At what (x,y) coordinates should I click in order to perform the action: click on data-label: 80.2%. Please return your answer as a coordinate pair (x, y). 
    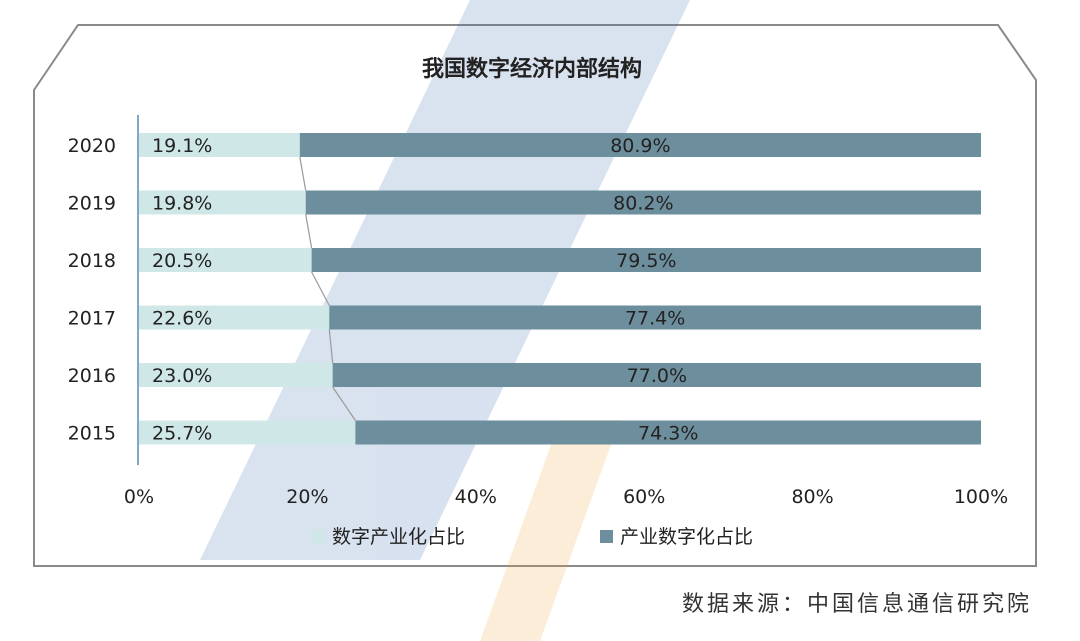
    Looking at the image, I should click on (643, 204).